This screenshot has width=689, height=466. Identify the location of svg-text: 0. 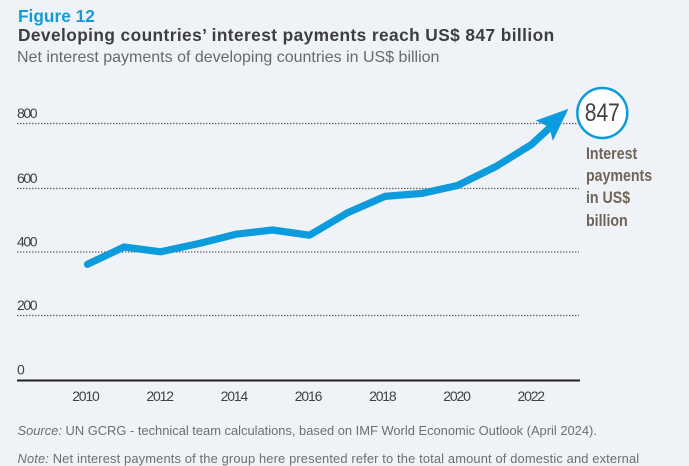
(21, 370).